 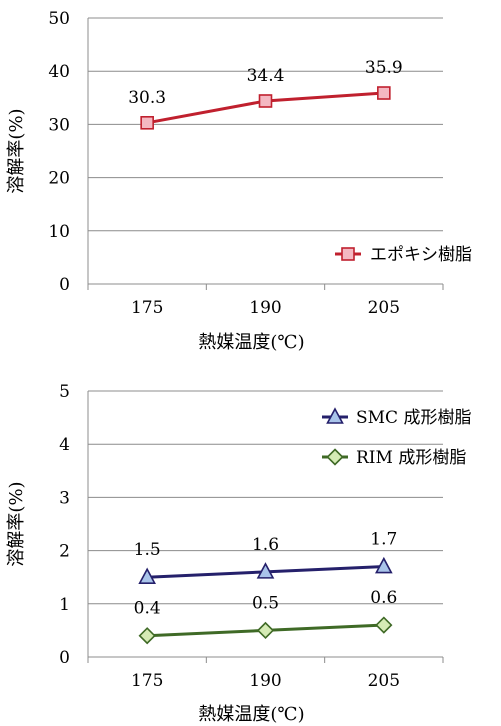 What do you see at coordinates (59, 232) in the screenshot?
I see `y-tick-label: 10` at bounding box center [59, 232].